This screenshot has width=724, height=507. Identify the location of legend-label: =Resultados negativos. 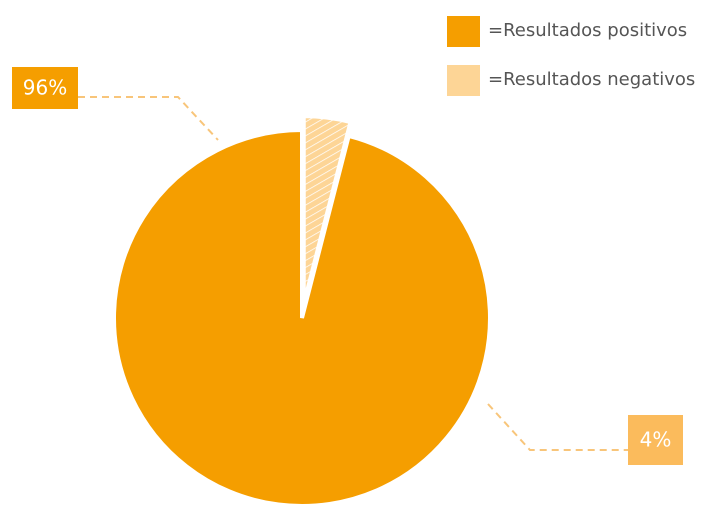
(591, 79).